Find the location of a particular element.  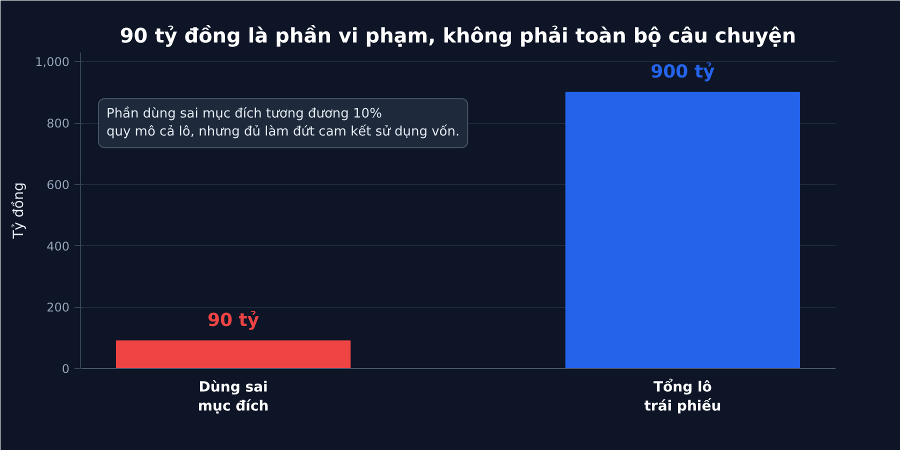

x-tick-label: Dùng sai mục đích is located at coordinates (233, 397).